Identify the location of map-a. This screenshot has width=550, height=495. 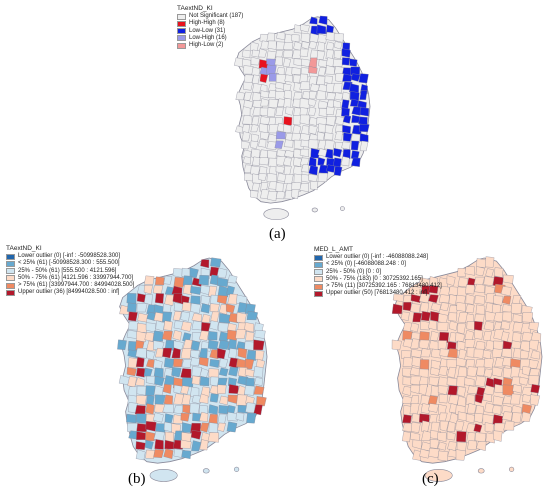
(302, 117).